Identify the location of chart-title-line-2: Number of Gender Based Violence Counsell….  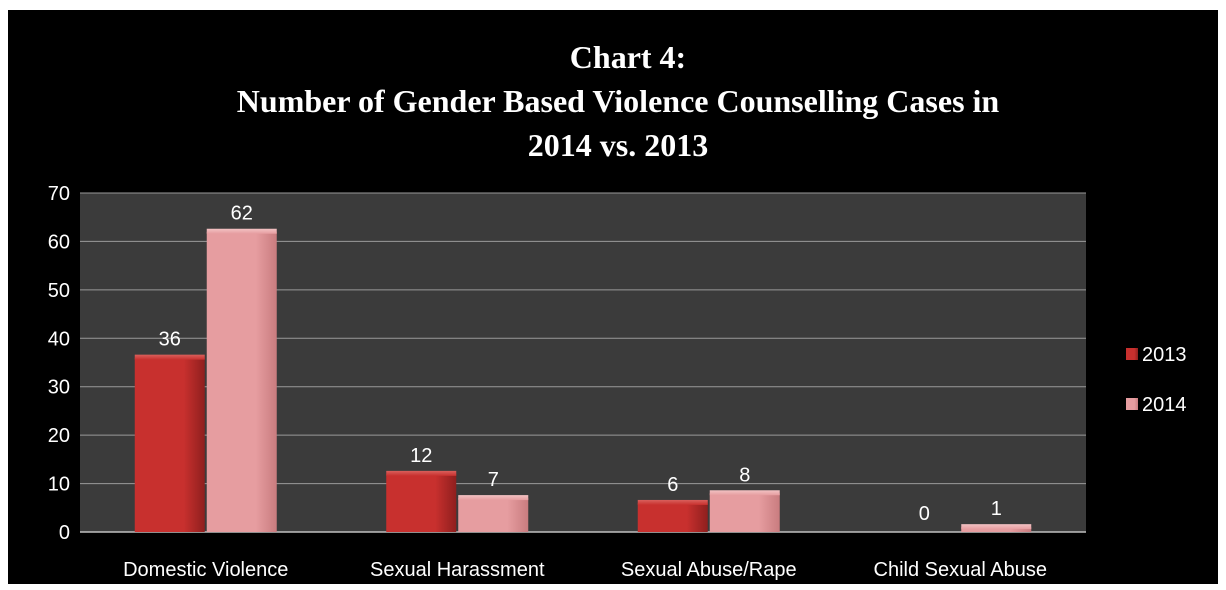
(618, 101).